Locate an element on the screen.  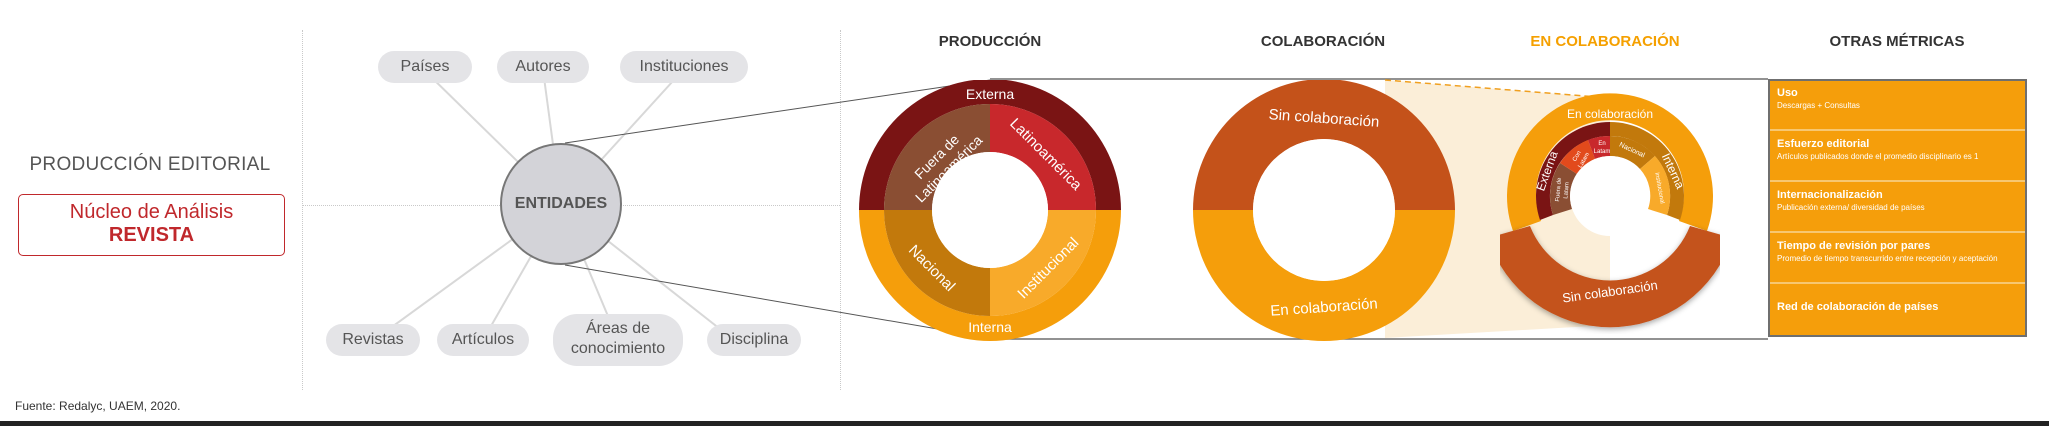
ring-en-colaboracion is located at coordinates (1610, 162).